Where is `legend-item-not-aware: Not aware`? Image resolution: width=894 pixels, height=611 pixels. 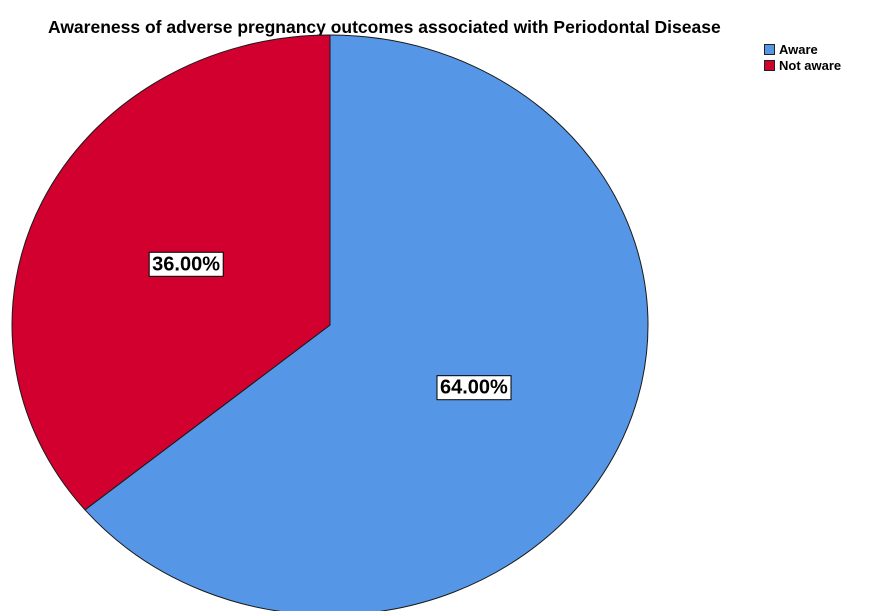 legend-item-not-aware: Not aware is located at coordinates (802, 65).